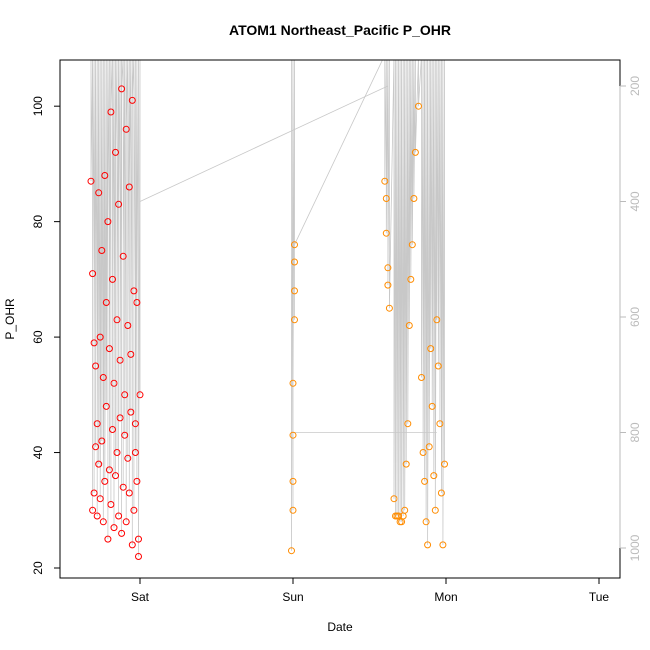 This screenshot has height=650, width=650. What do you see at coordinates (635, 317) in the screenshot?
I see `right-tick-label: 600` at bounding box center [635, 317].